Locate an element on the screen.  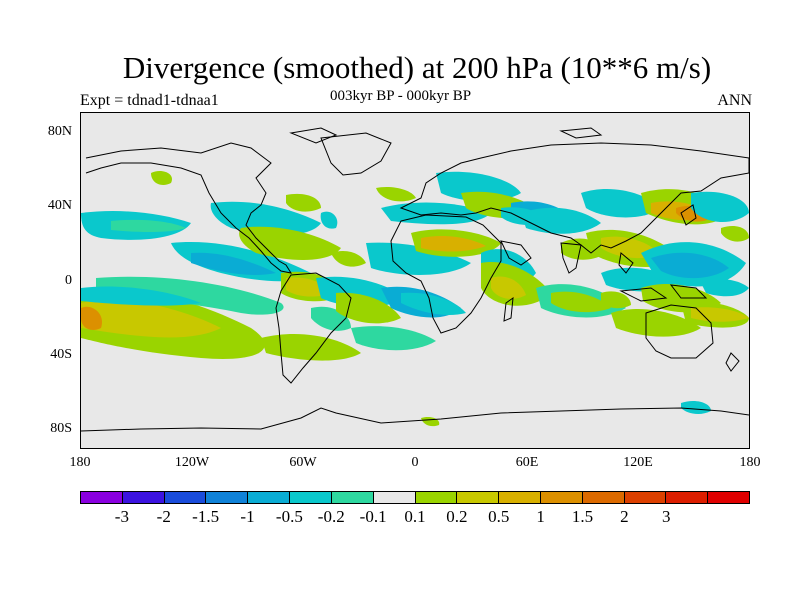
antarctica-coast is located at coordinates (415, 419).